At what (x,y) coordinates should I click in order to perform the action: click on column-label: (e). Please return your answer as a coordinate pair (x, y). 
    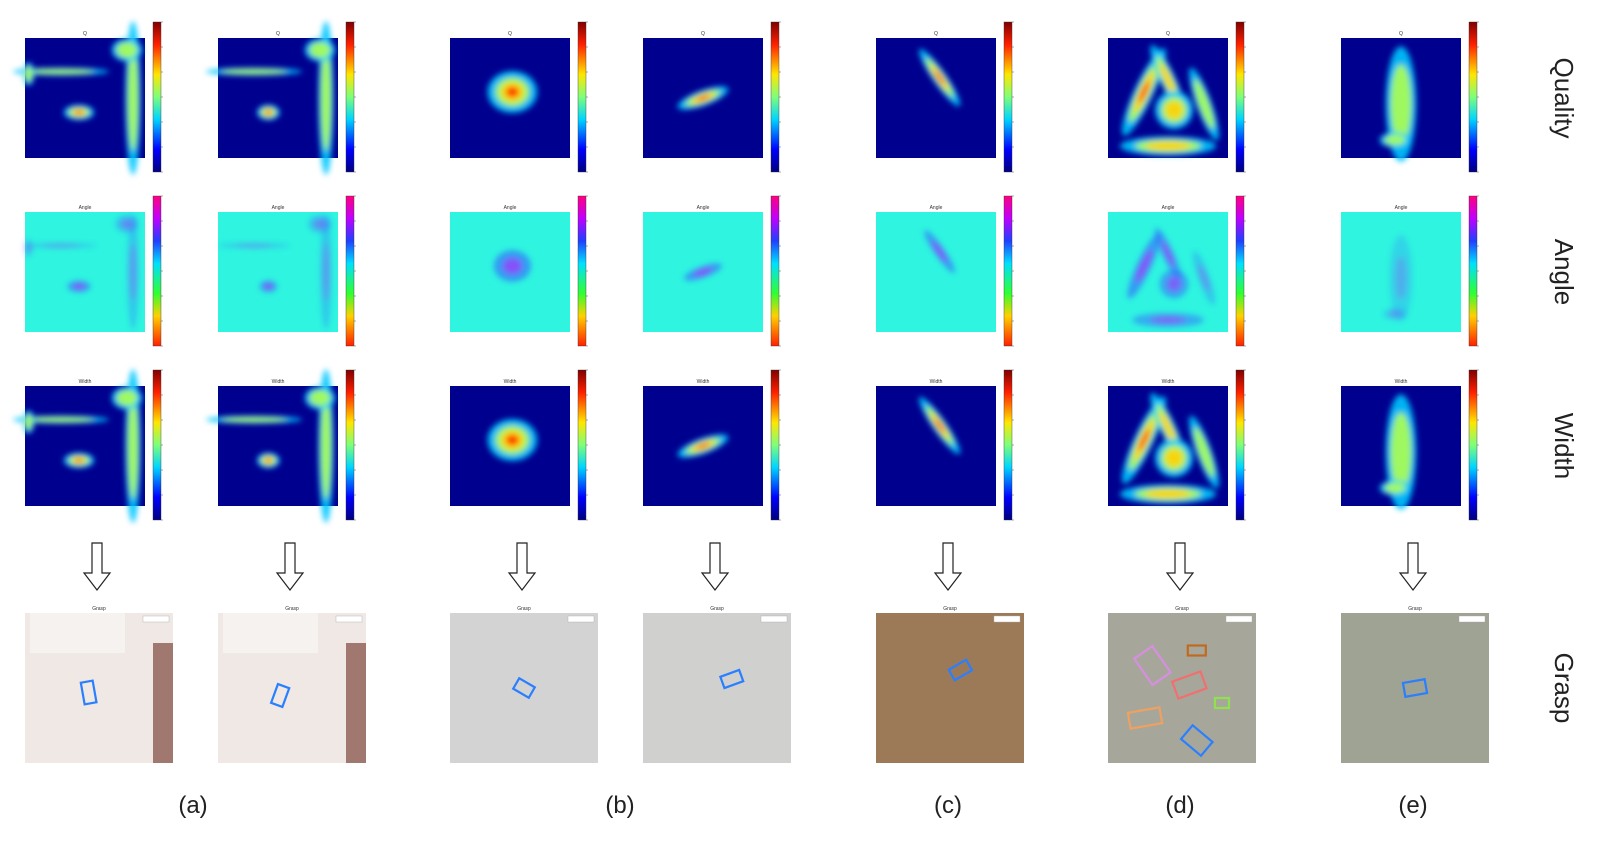
    Looking at the image, I should click on (1412, 805).